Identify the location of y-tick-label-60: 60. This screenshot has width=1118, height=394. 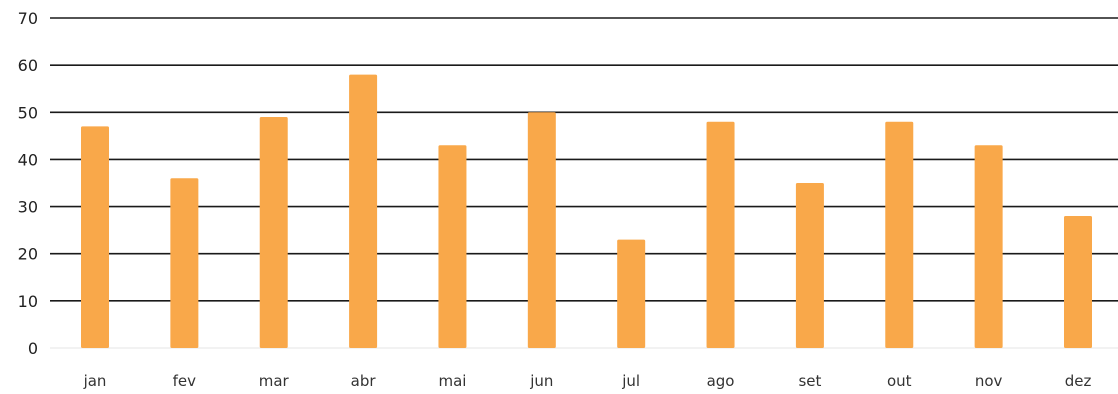
(28, 65).